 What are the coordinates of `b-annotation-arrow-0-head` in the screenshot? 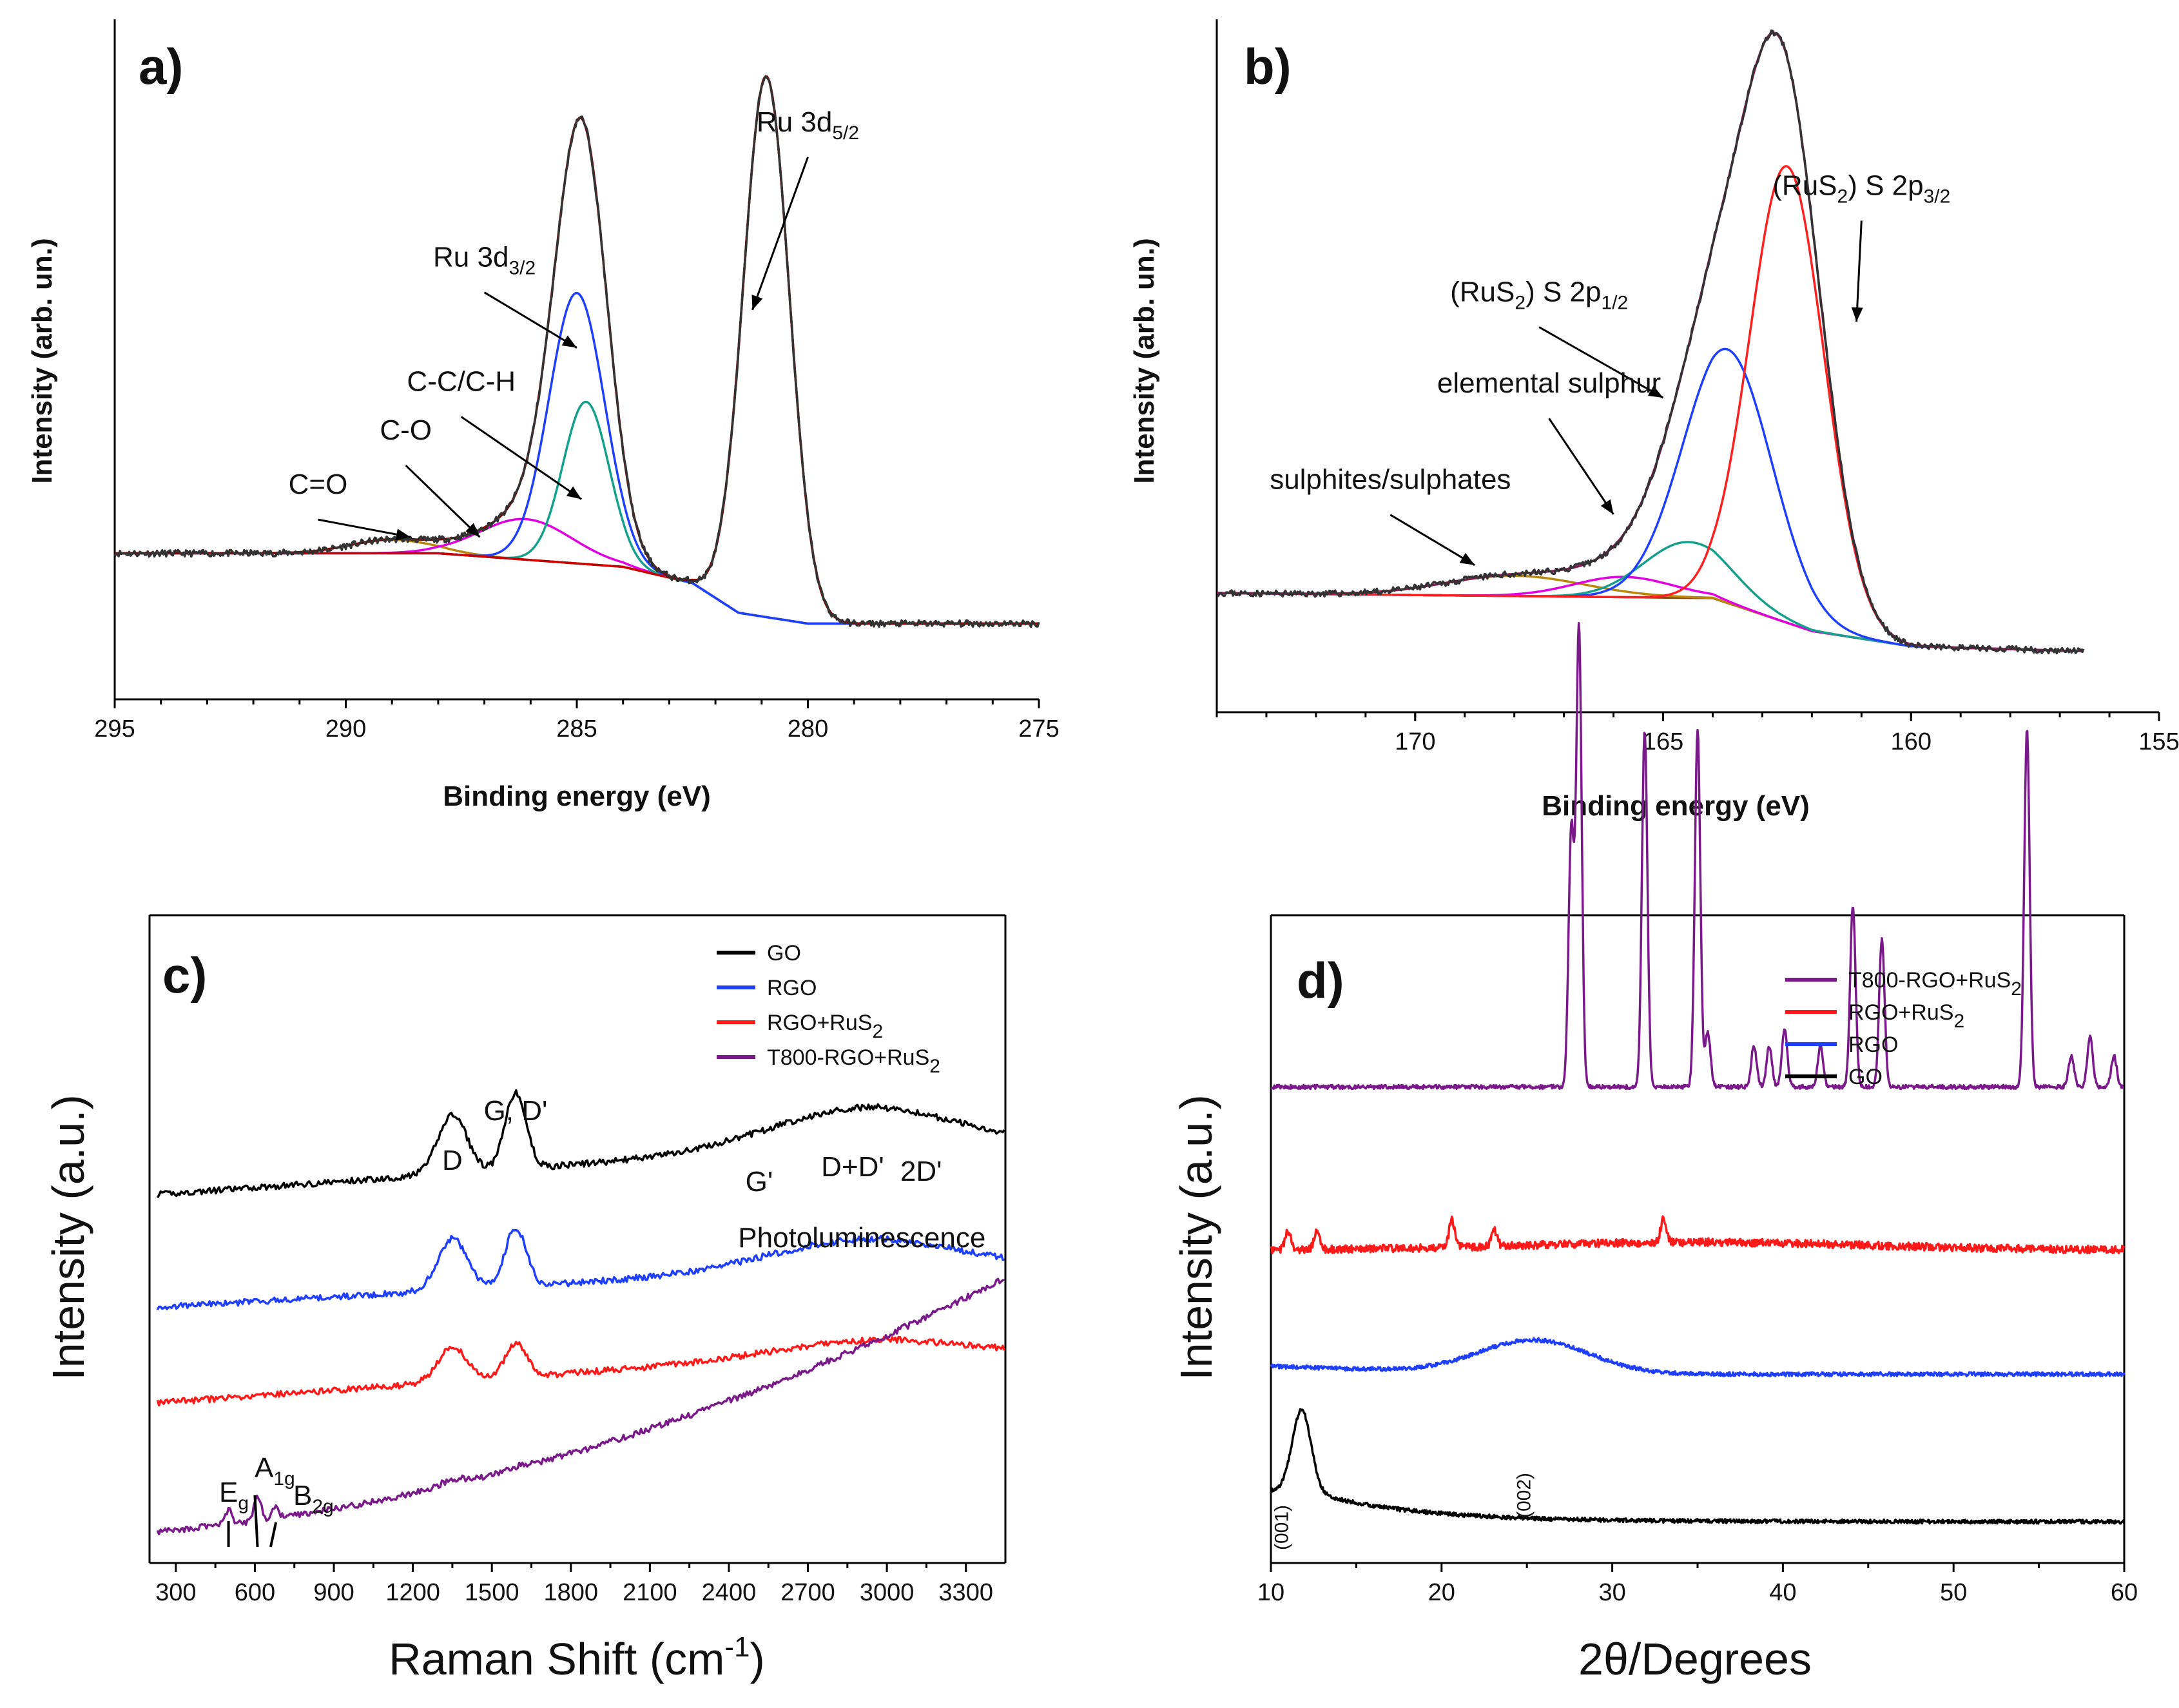 It's located at (1857, 314).